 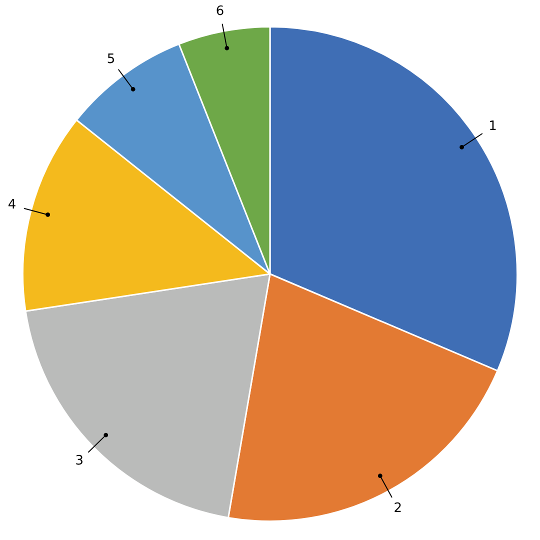 What do you see at coordinates (12, 205) in the screenshot?
I see `slice-label: 4` at bounding box center [12, 205].